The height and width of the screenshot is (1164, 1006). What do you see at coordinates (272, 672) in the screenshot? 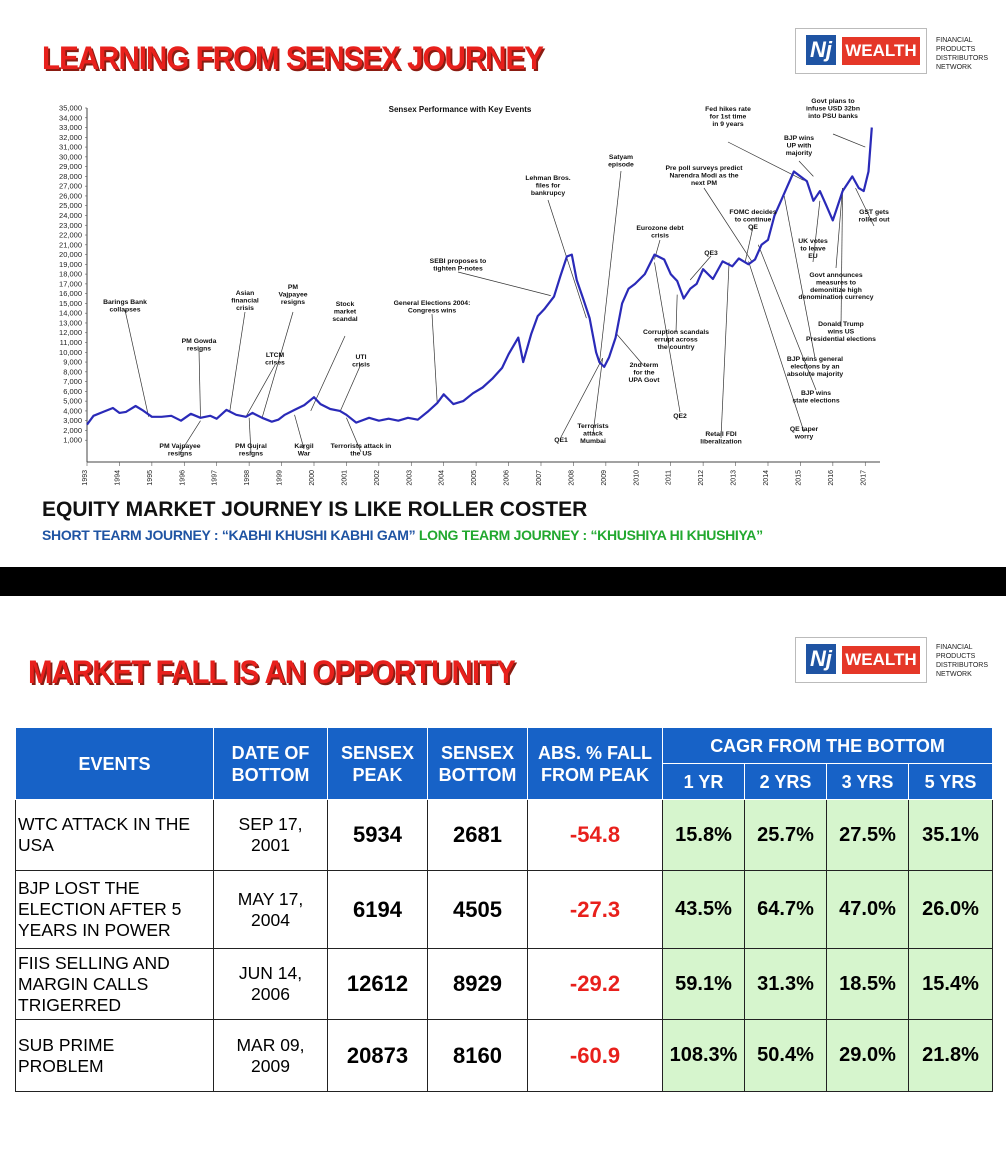
I see `slide2-title: MARKET FALL IS AN OPPORTUNITY` at bounding box center [272, 672].